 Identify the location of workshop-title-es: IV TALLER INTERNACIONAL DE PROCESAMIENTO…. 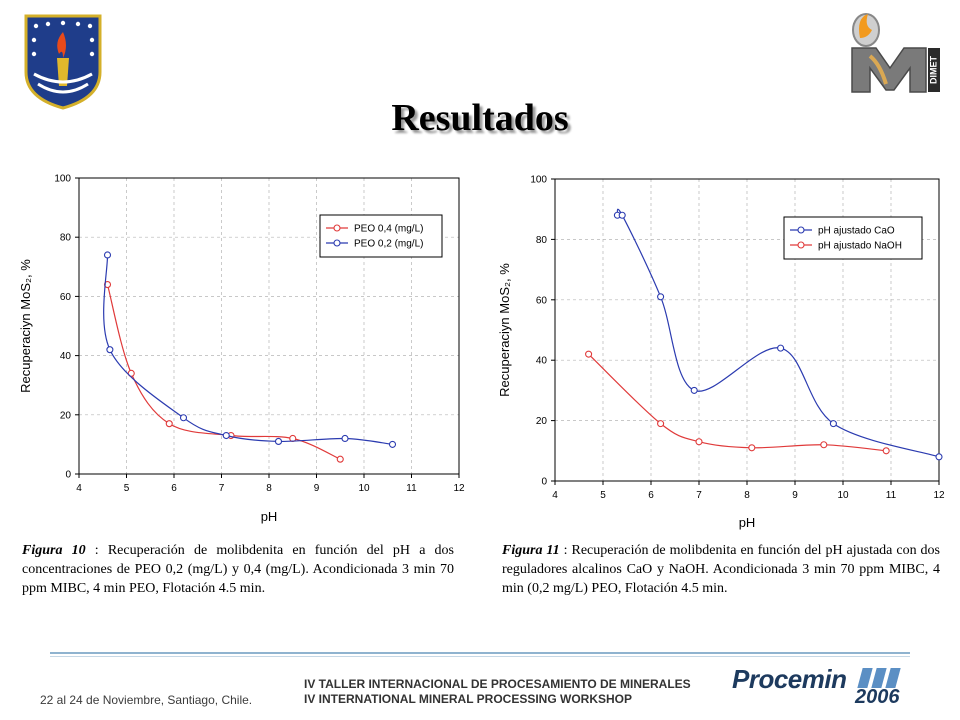
(497, 684).